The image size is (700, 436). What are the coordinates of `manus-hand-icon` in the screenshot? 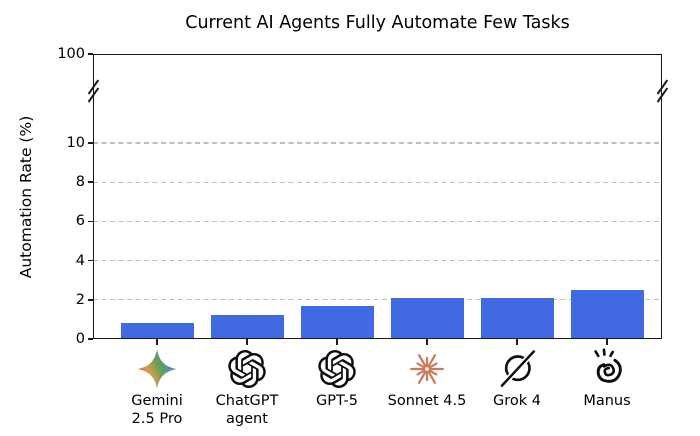 It's located at (608, 365).